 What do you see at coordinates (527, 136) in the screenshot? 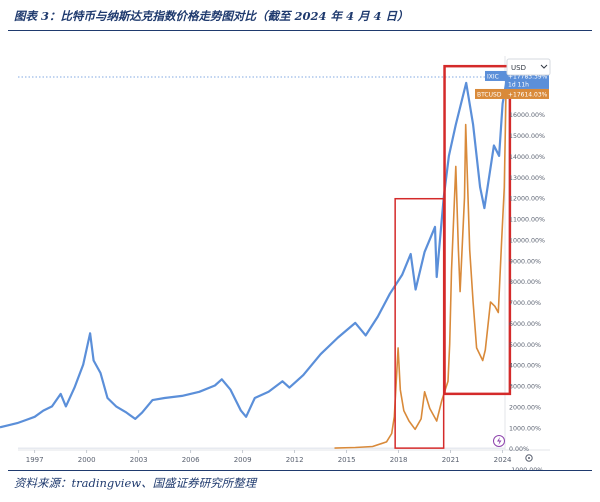
I see `y-tick-label: 15000.00%` at bounding box center [527, 136].